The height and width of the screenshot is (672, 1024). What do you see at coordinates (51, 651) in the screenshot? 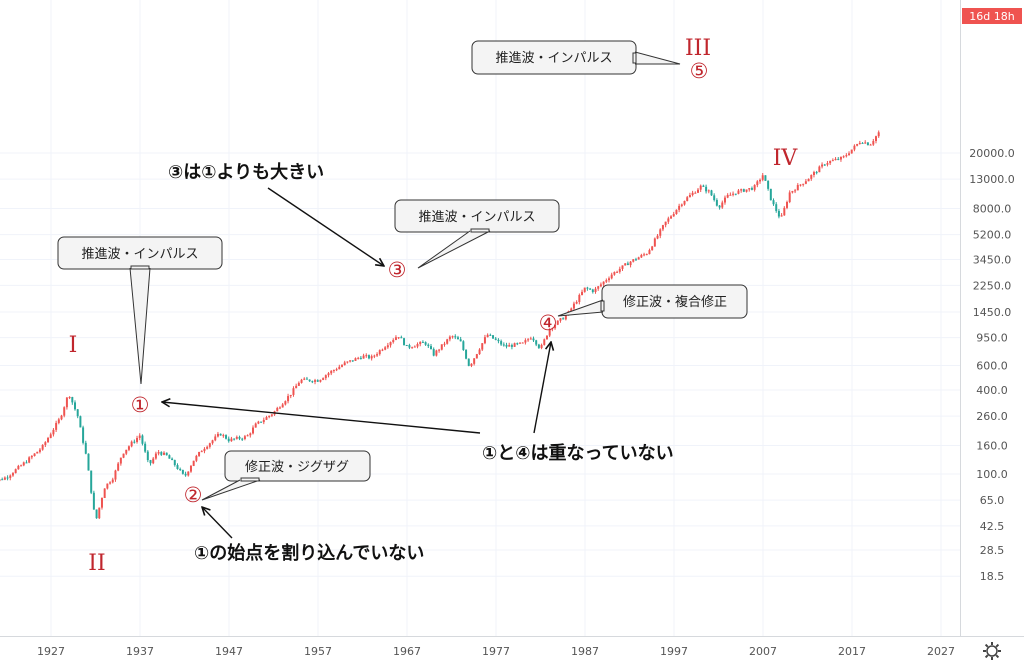
I see `x-tick-label: 1927` at bounding box center [51, 651].